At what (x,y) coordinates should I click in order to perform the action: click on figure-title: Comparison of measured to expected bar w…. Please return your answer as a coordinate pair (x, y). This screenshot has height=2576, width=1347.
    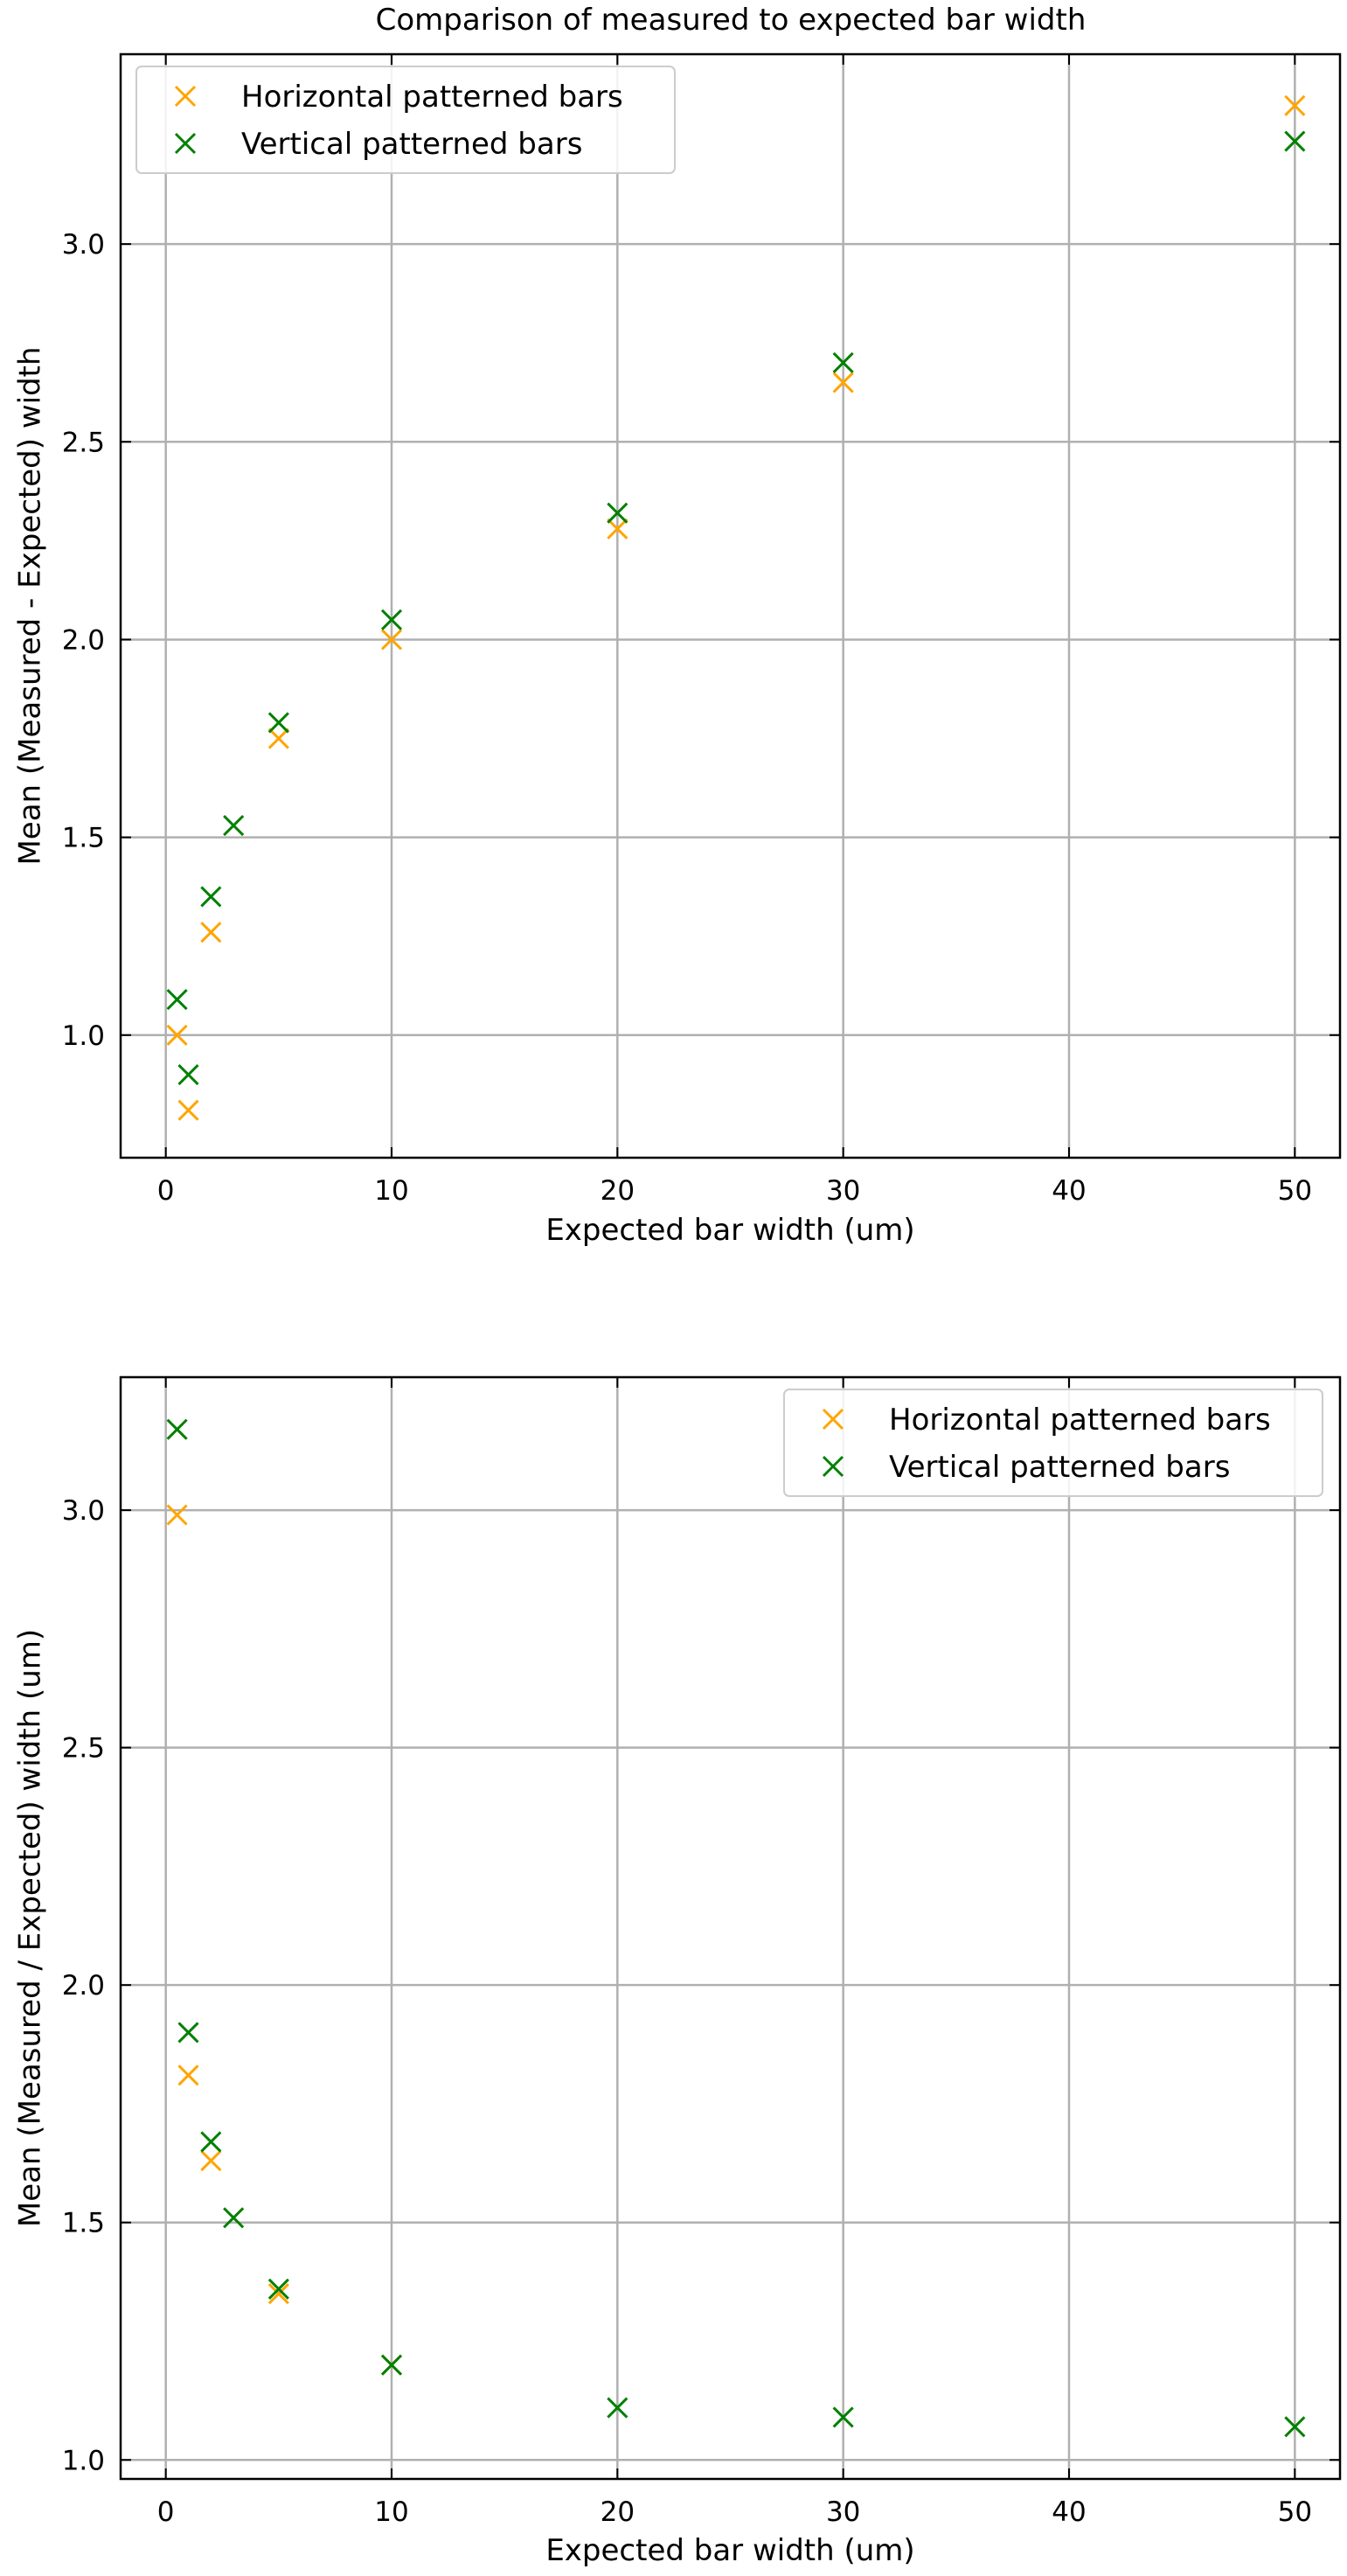
    Looking at the image, I should click on (731, 20).